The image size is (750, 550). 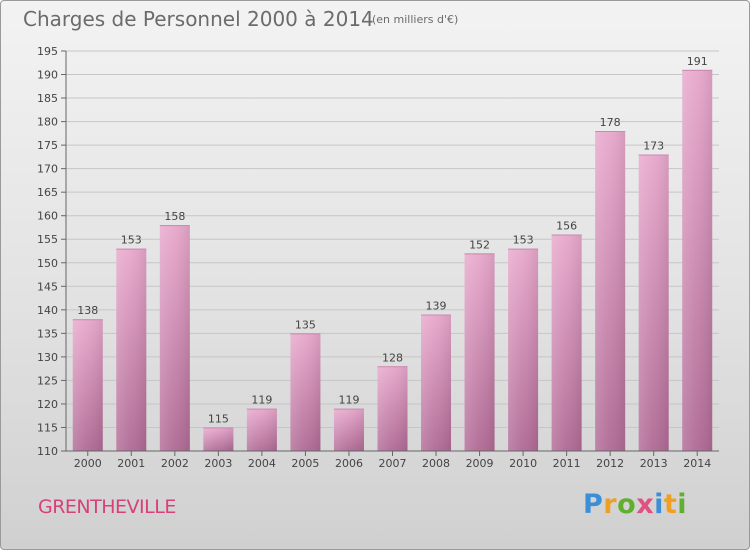 What do you see at coordinates (523, 463) in the screenshot?
I see `x-tick-label-2010: 2010` at bounding box center [523, 463].